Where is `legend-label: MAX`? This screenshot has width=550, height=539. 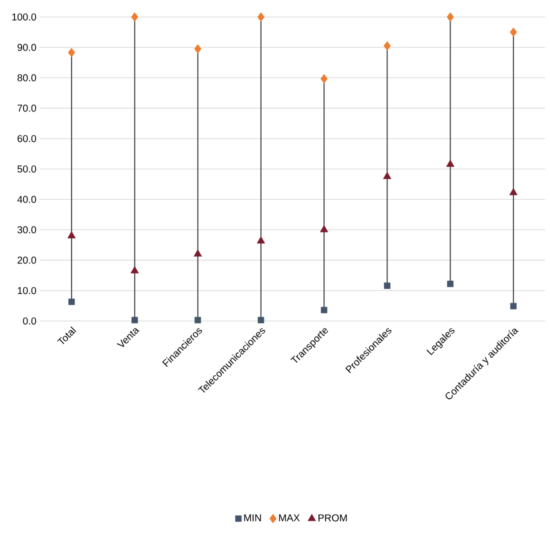
legend-label: MAX is located at coordinates (289, 518).